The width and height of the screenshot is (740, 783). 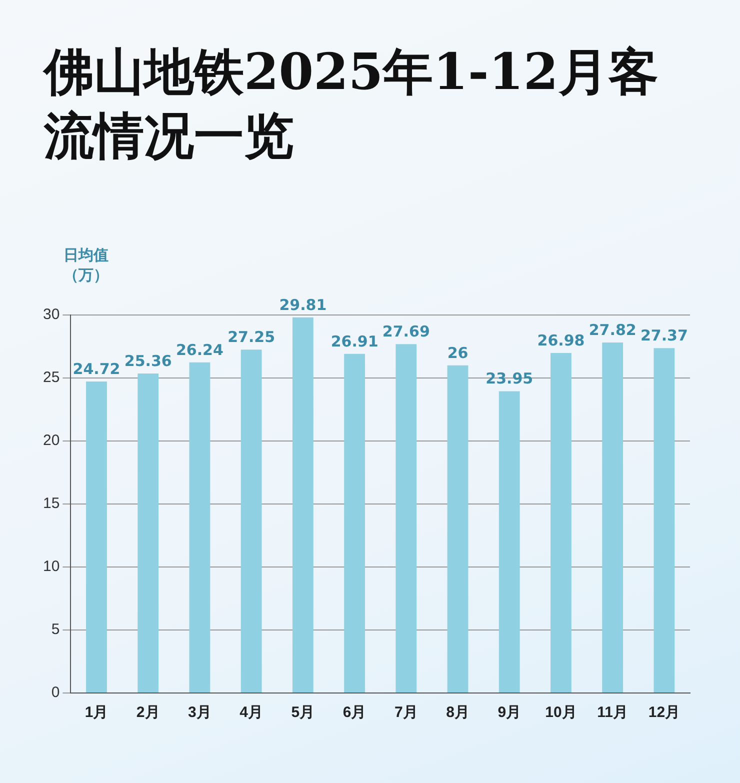 What do you see at coordinates (148, 361) in the screenshot?
I see `data-label: 25.36` at bounding box center [148, 361].